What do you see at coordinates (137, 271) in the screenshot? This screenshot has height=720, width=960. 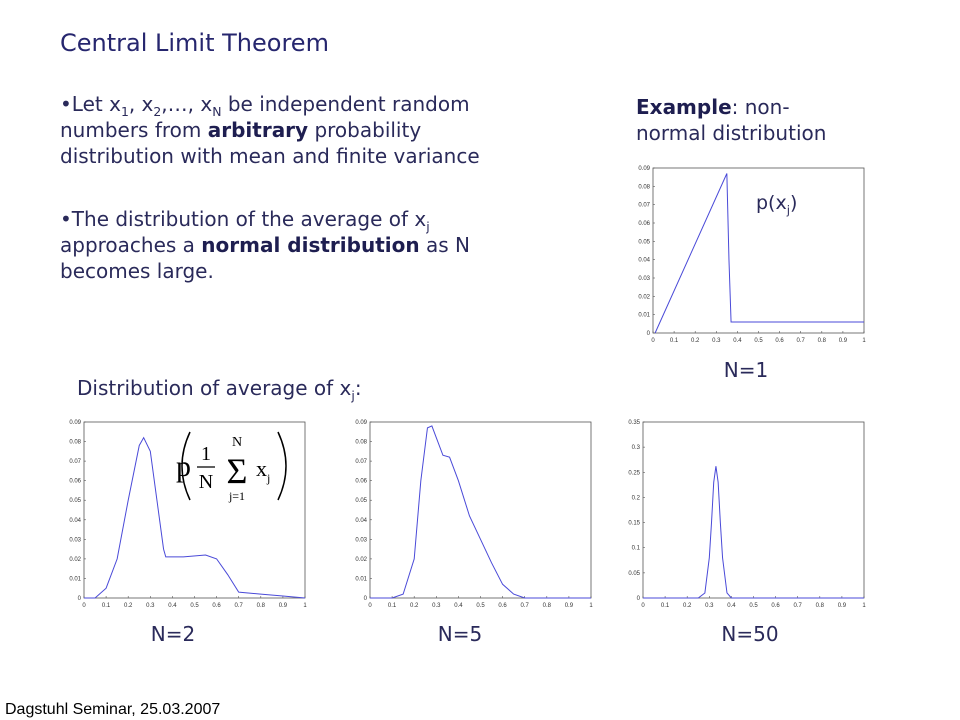 I see `text-line: becomes large.` at bounding box center [137, 271].